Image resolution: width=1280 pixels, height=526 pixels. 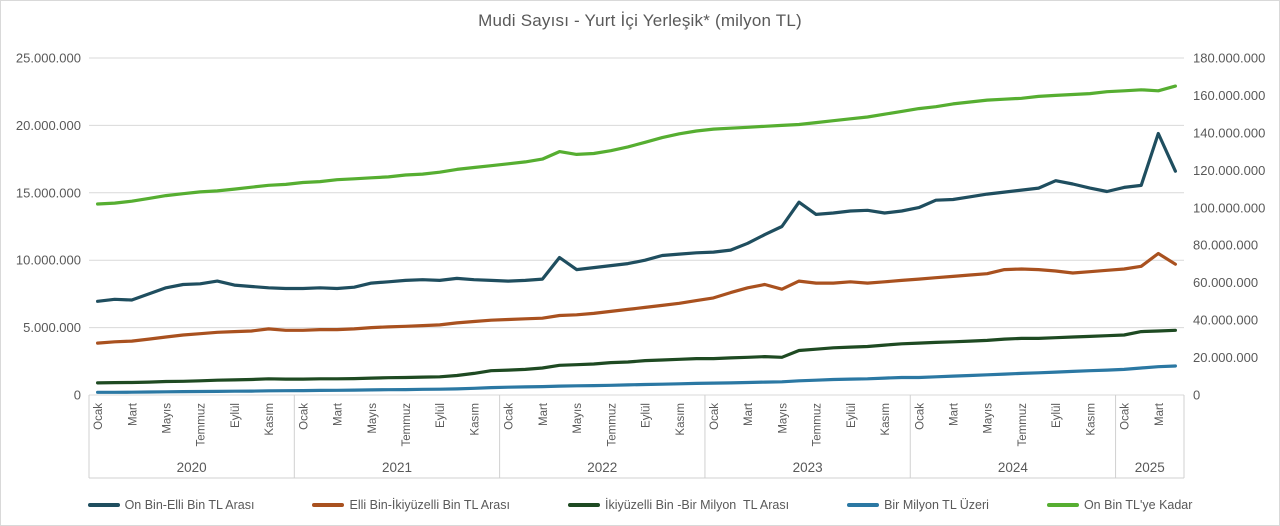 I want to click on left-axis-tick-label: 15.000.000, so click(x=48, y=192).